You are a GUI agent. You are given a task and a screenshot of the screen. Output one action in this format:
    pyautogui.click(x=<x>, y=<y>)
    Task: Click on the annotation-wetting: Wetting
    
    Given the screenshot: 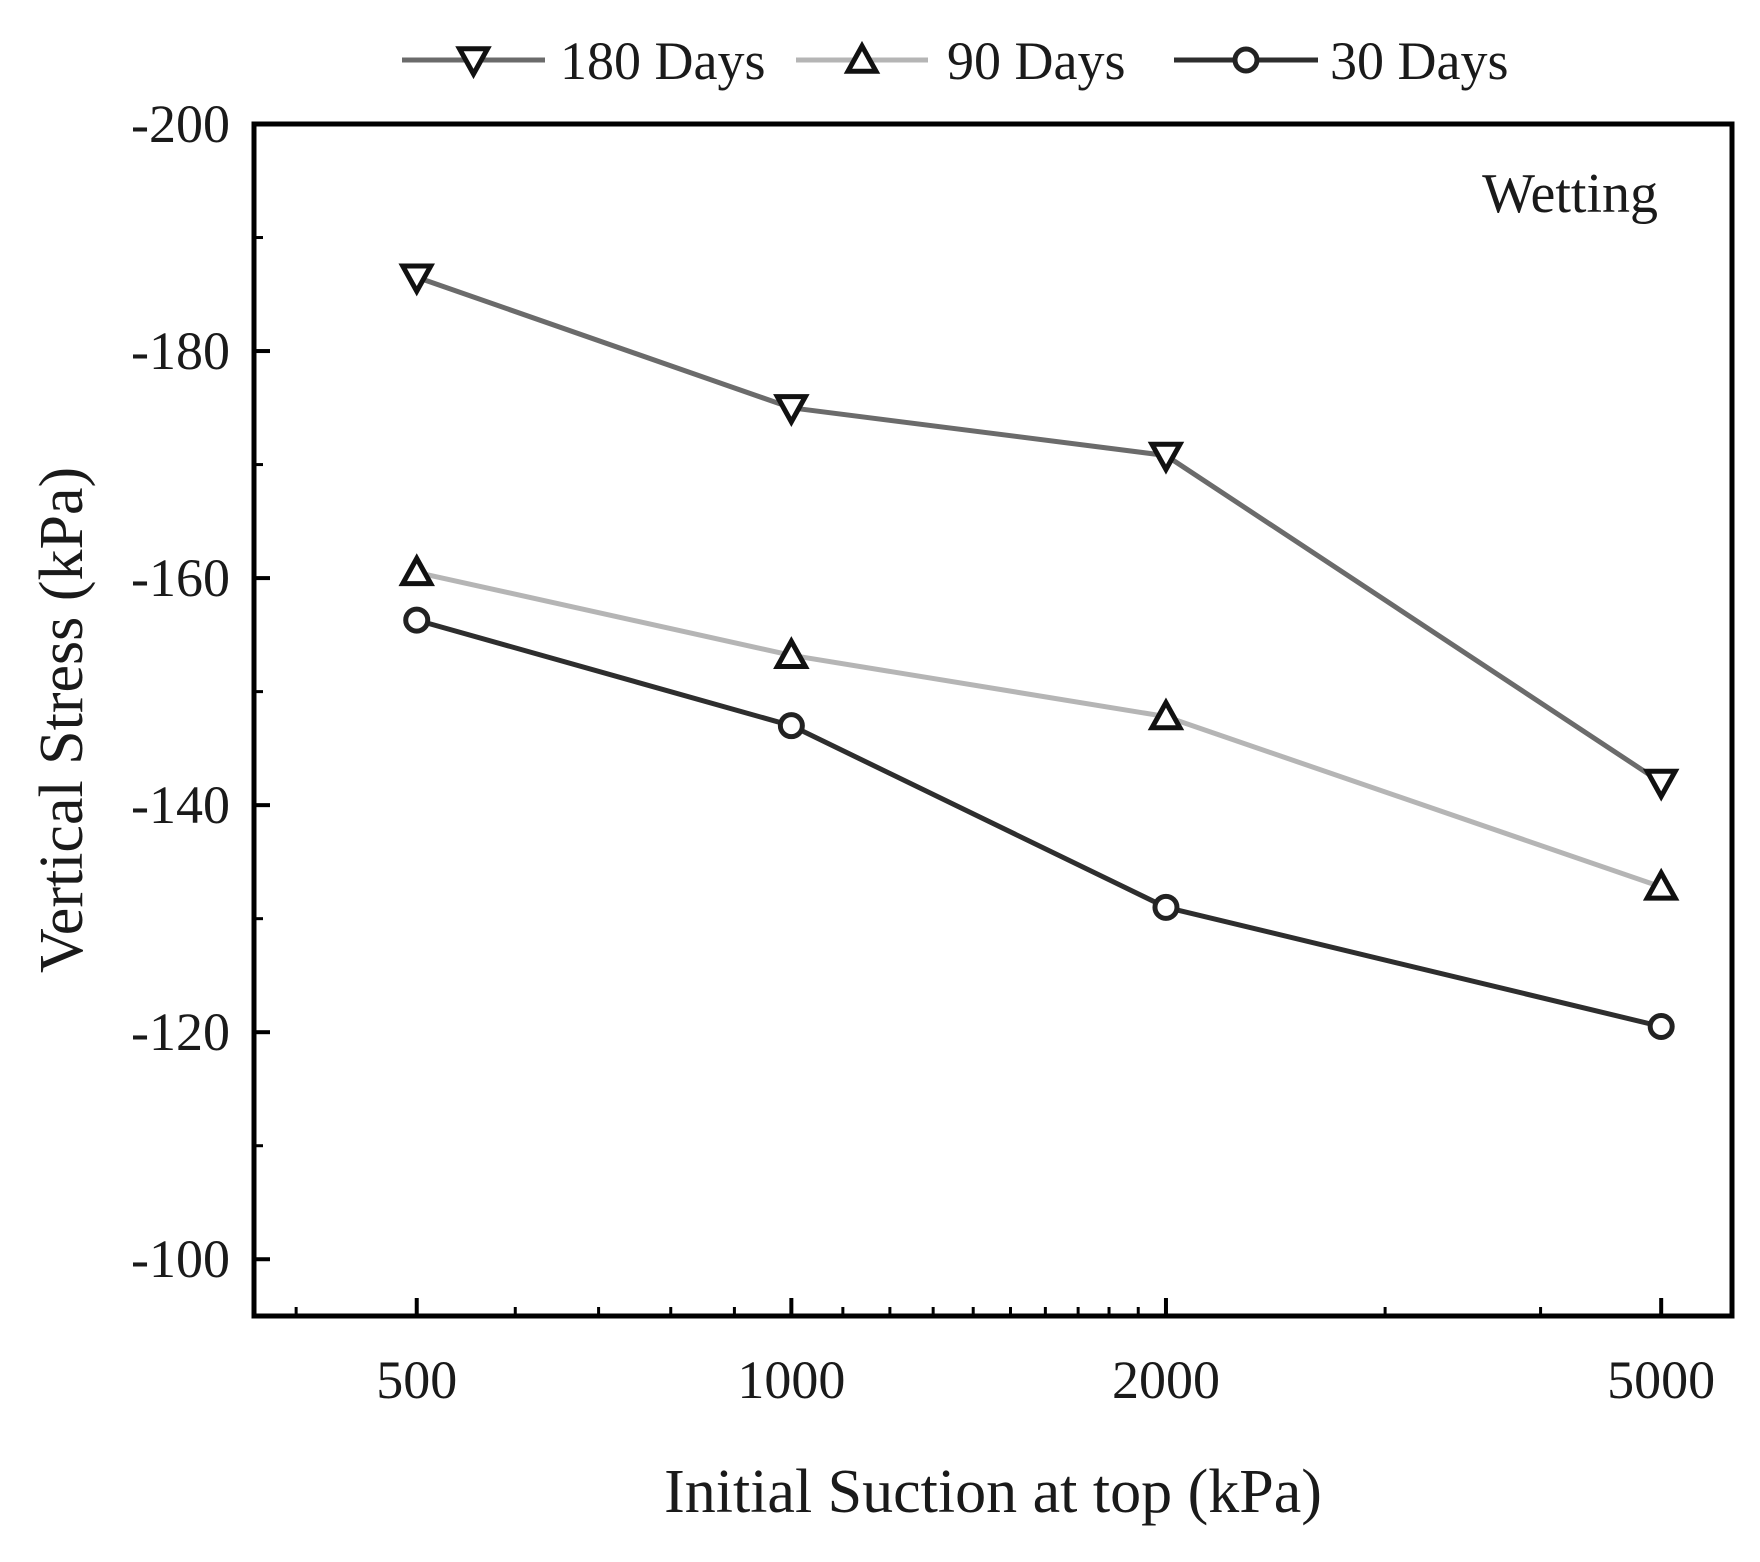 What is the action you would take?
    pyautogui.click(x=1570, y=194)
    